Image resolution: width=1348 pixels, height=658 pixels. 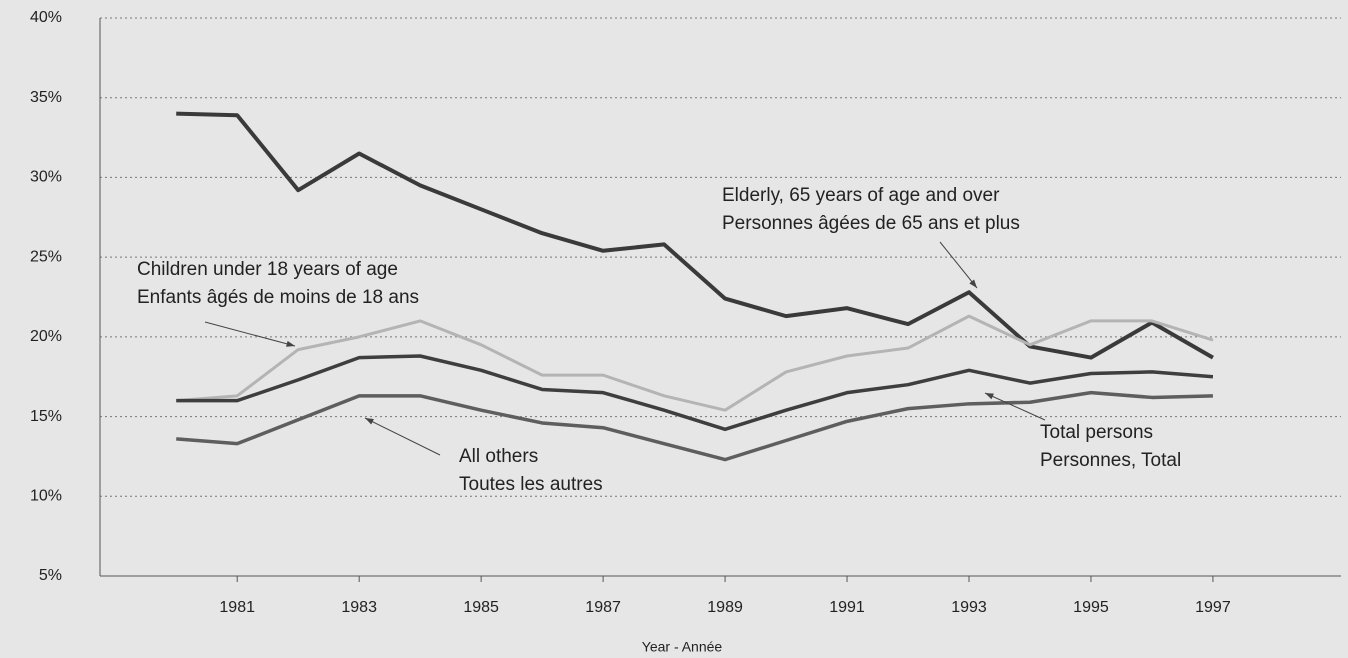 I want to click on series-label: Children under 18 years of age, so click(x=267, y=269).